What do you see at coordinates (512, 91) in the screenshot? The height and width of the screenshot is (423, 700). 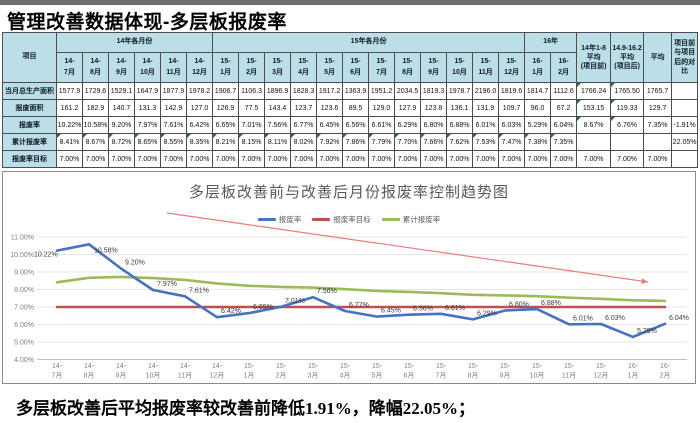 I see `table-cell: 1819.6` at bounding box center [512, 91].